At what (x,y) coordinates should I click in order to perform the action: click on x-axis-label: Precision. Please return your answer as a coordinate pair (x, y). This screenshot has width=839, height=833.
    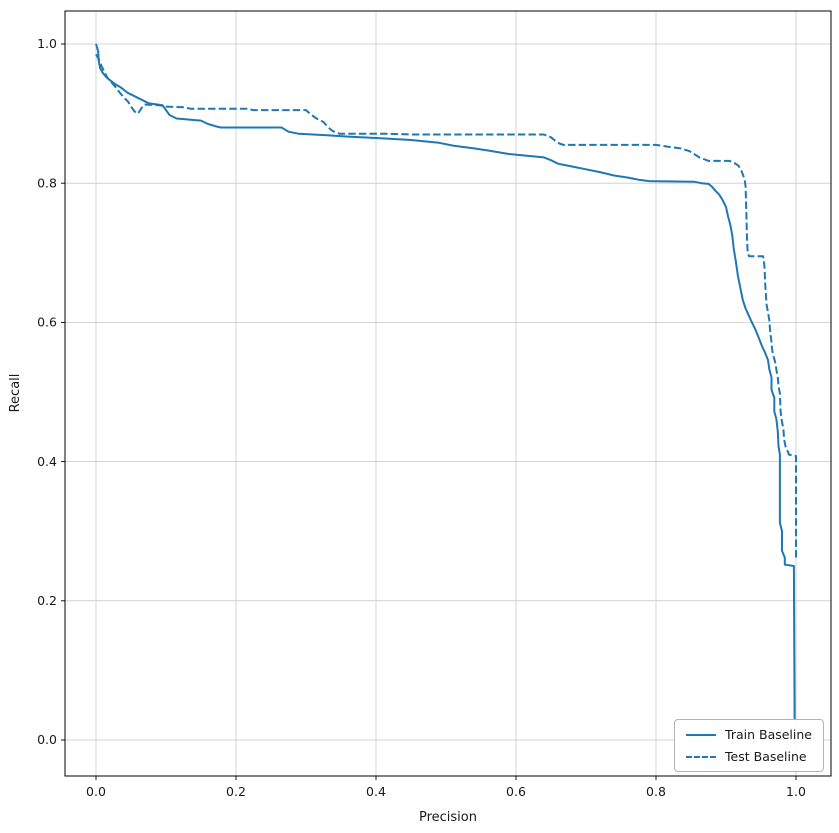
    Looking at the image, I should click on (447, 817).